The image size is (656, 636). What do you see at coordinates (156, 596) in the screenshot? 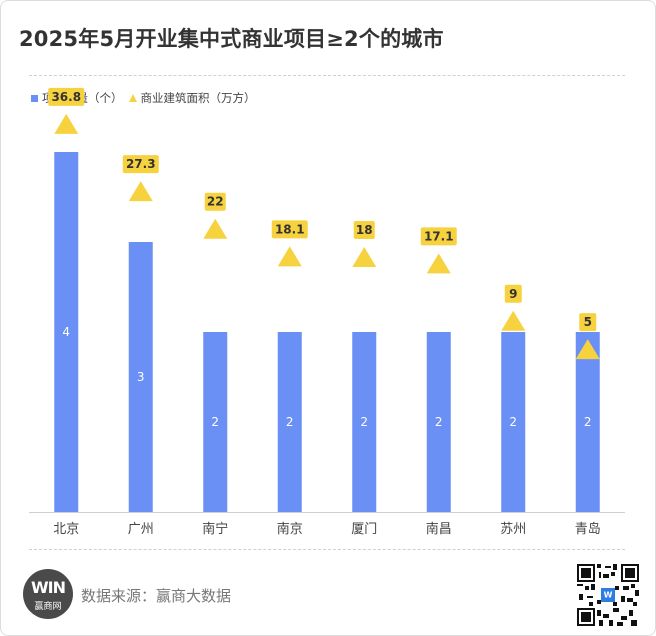
I see `data-source: 数据来源：赢商大数据` at bounding box center [156, 596].